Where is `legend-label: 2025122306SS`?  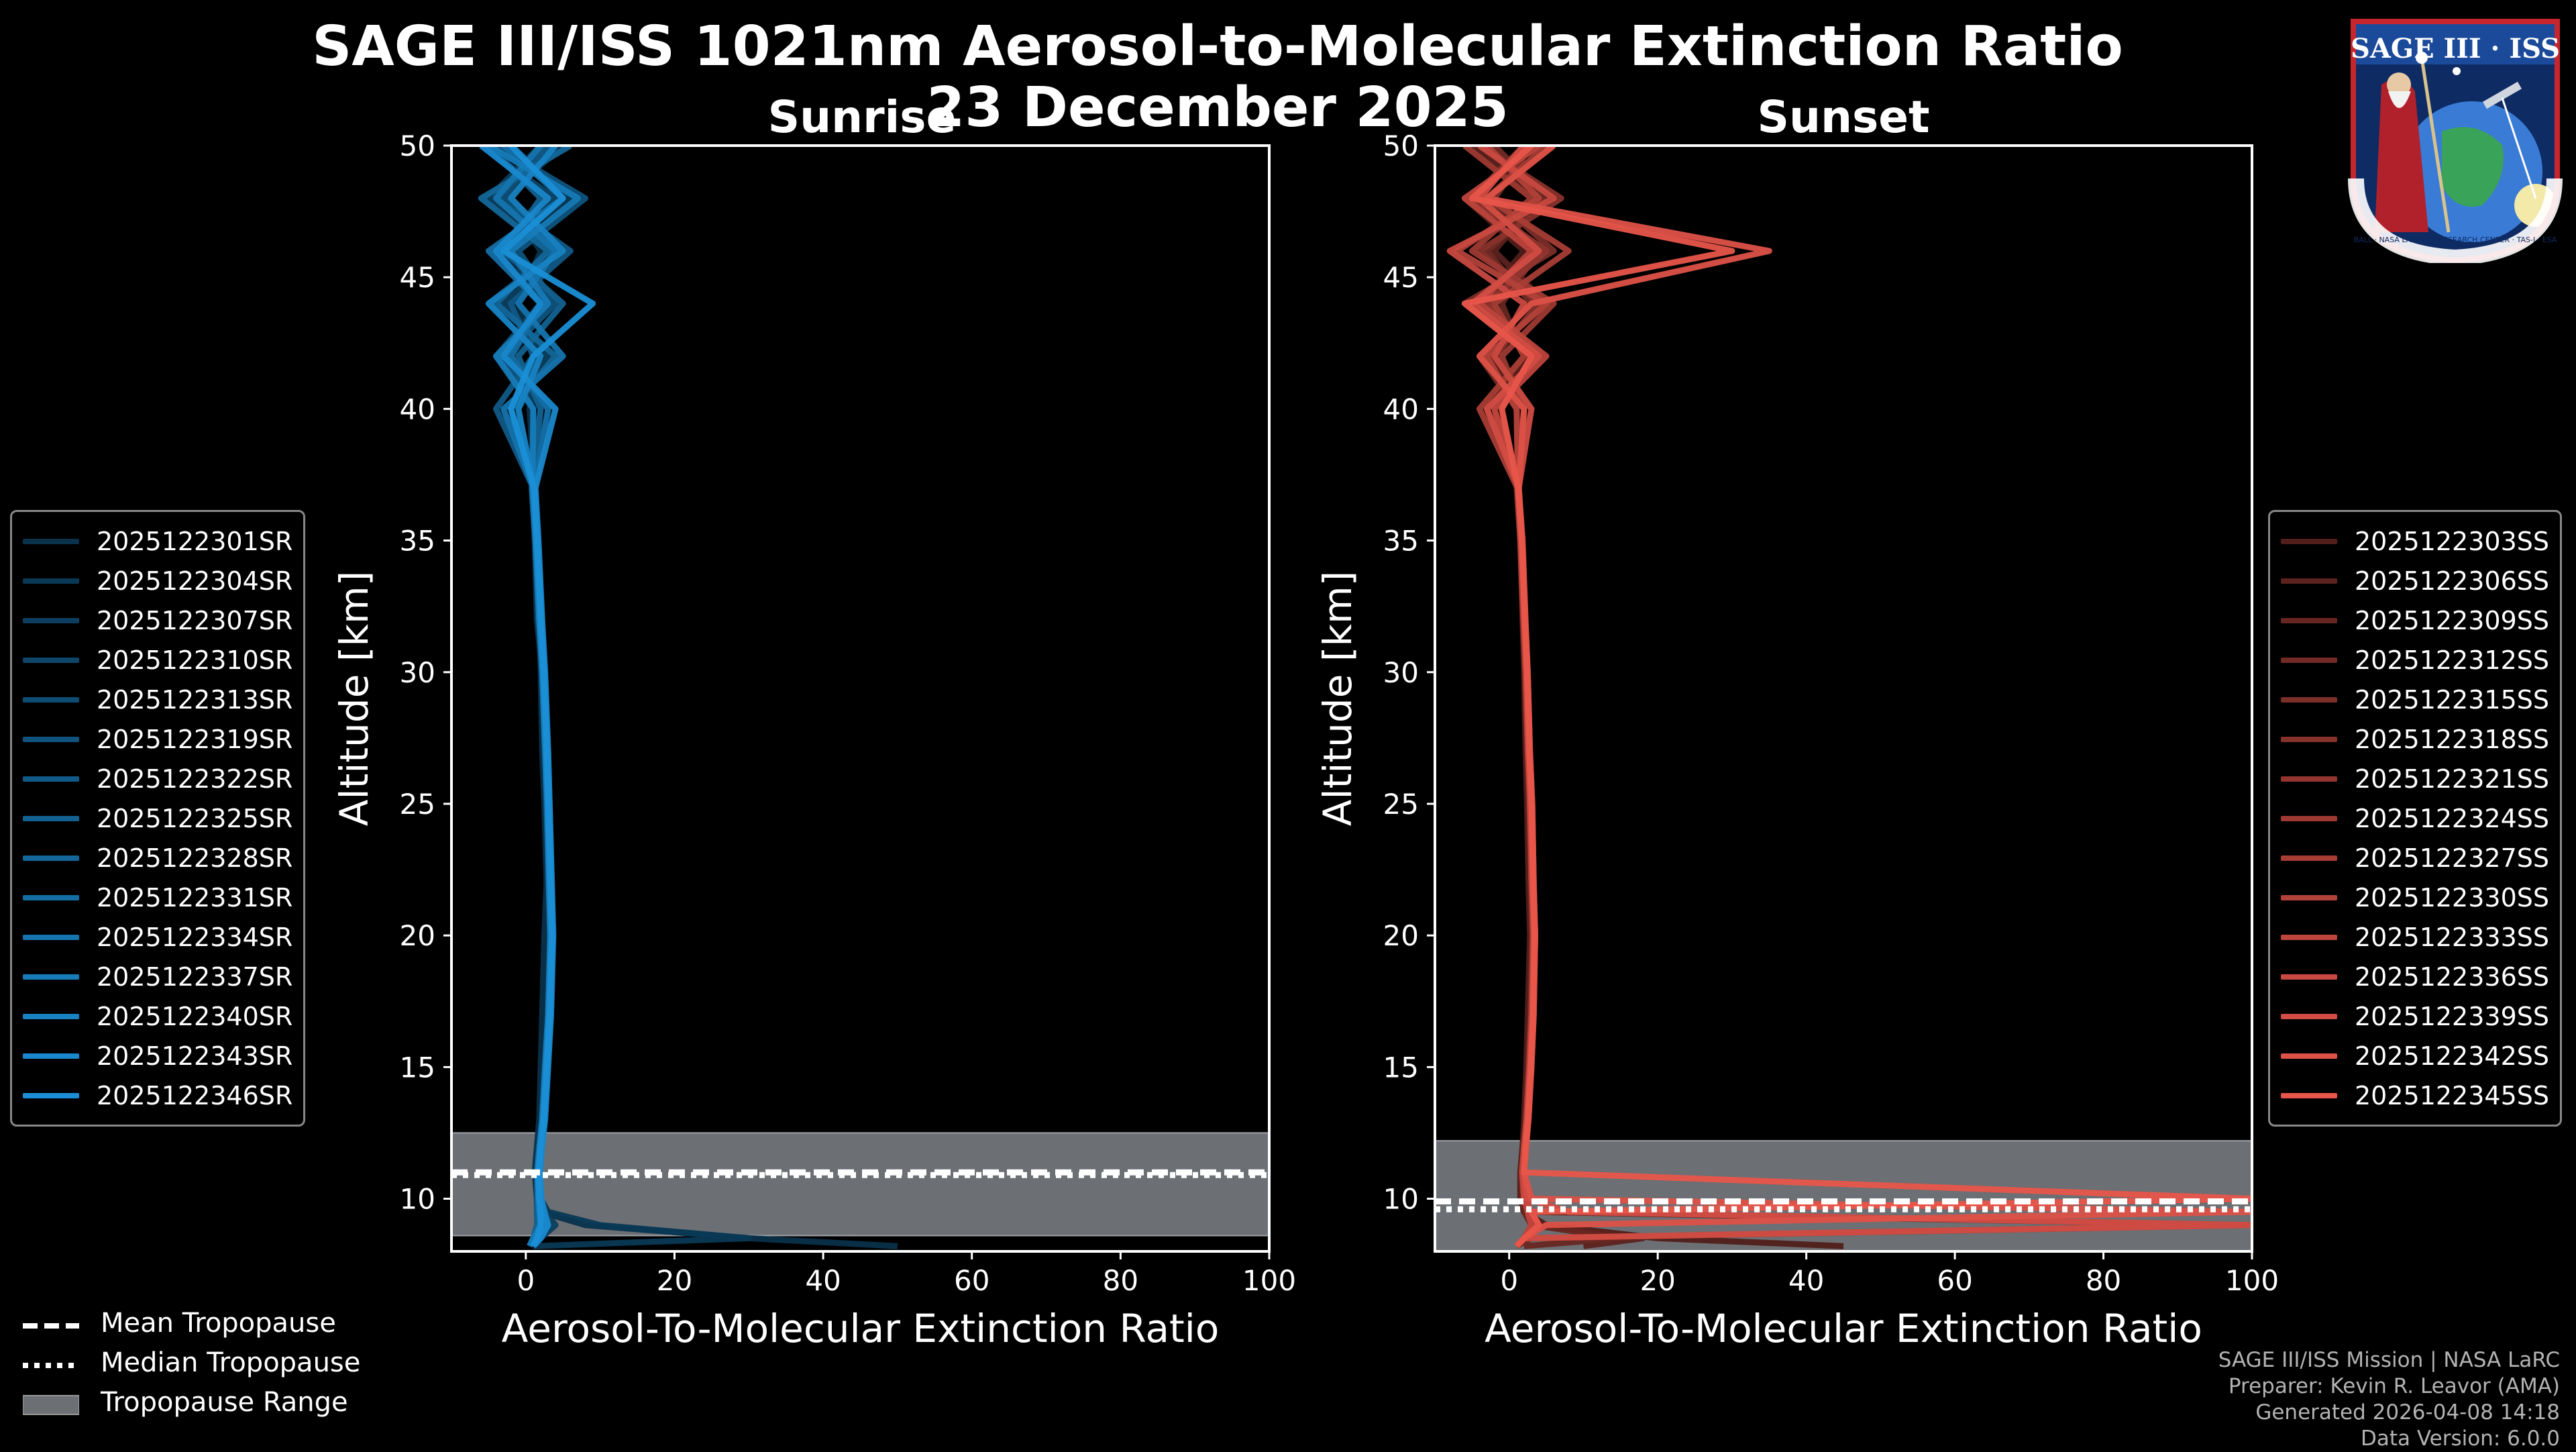
legend-label: 2025122306SS is located at coordinates (2452, 581).